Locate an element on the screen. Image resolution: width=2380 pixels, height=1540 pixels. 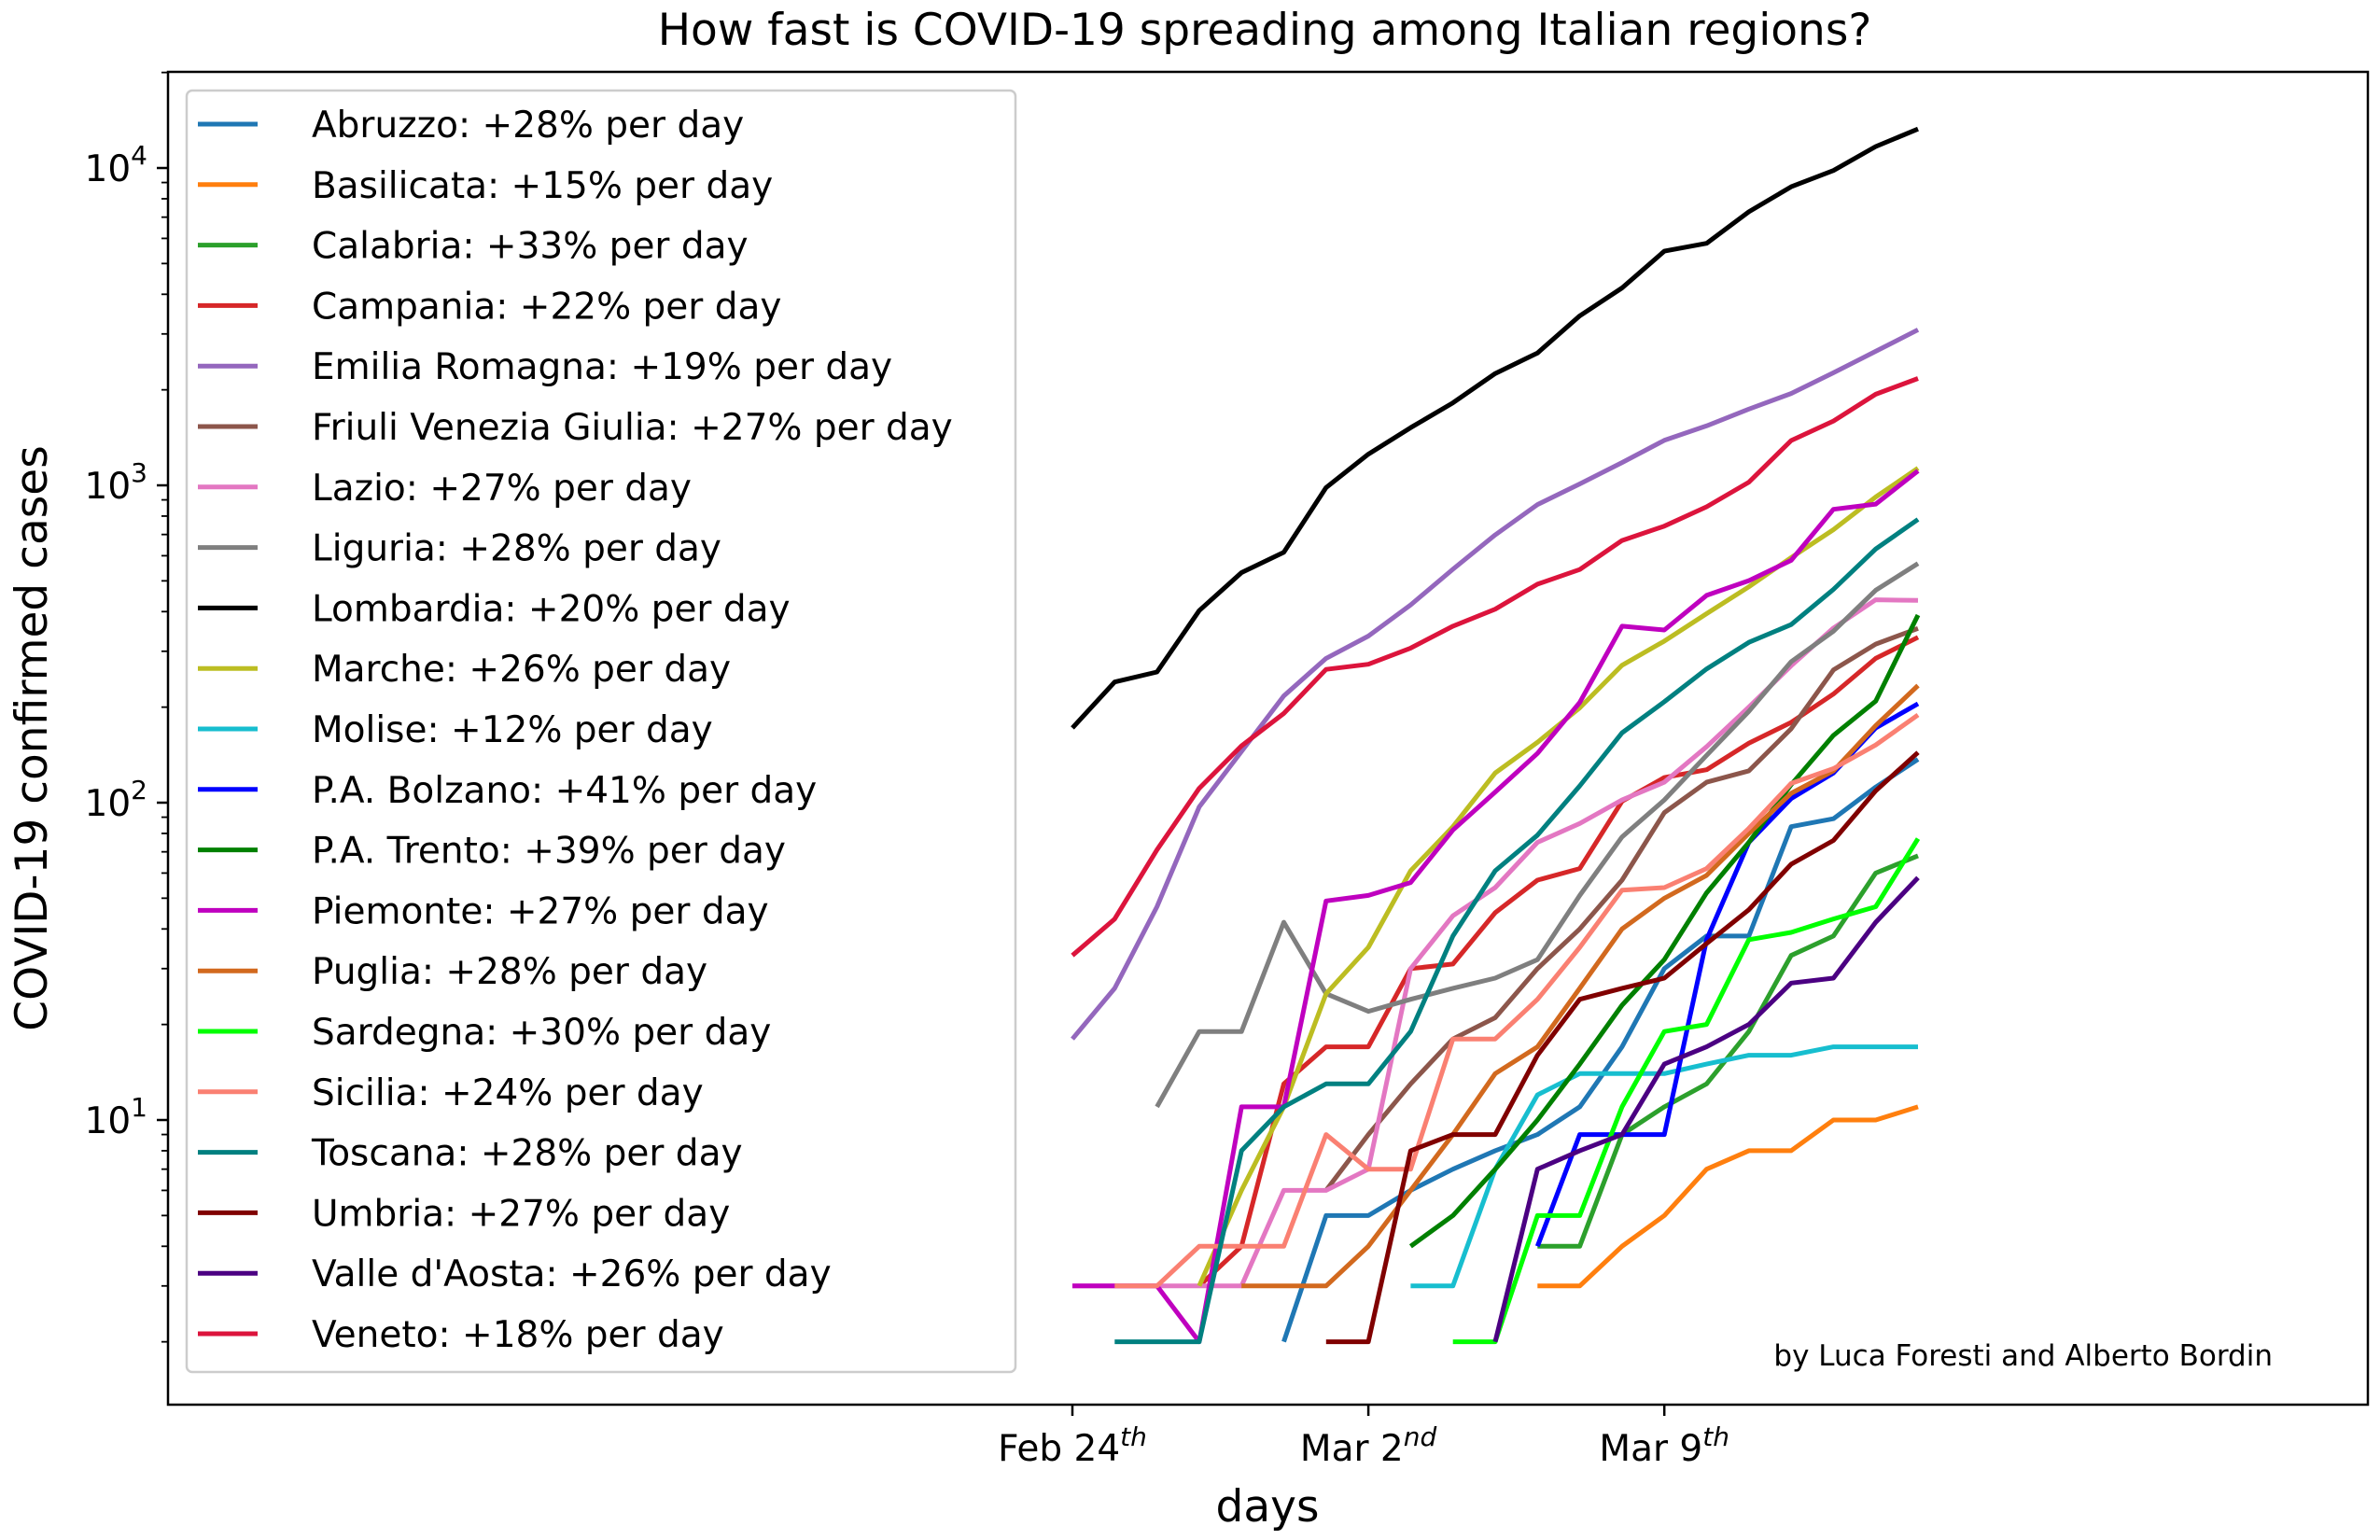
legend-label: Lazio: +27% per day is located at coordinates (502, 489).